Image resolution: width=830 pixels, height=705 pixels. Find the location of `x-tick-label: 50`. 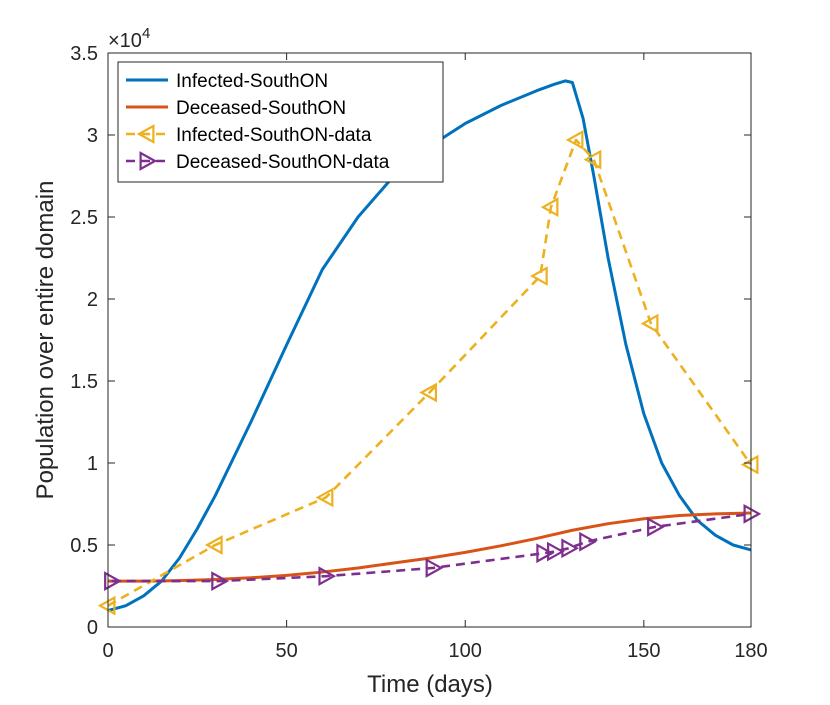

x-tick-label: 50 is located at coordinates (286, 651).